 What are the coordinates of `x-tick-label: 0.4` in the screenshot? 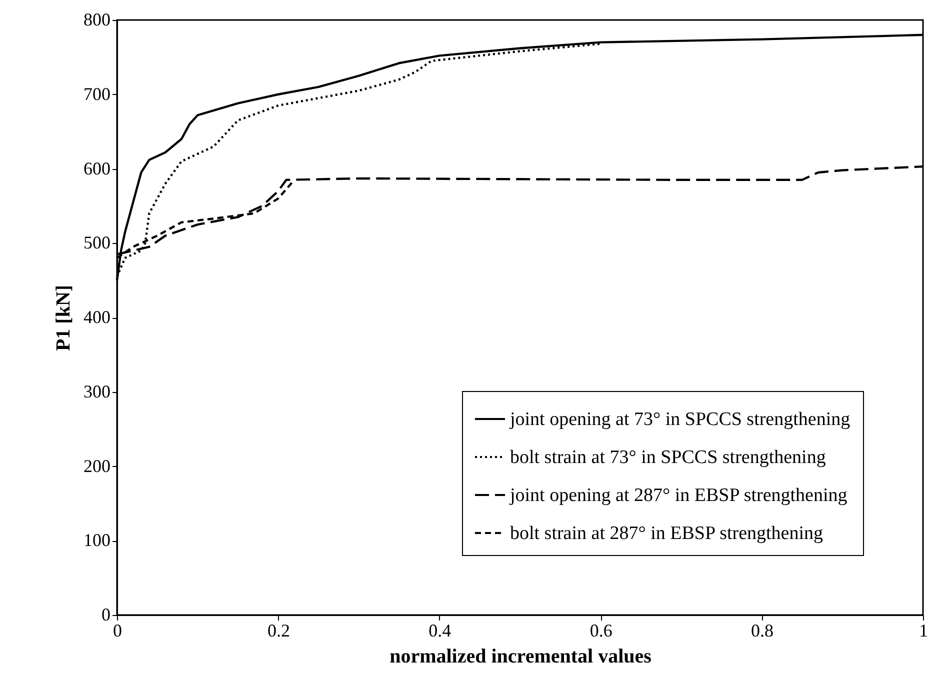 It's located at (440, 630).